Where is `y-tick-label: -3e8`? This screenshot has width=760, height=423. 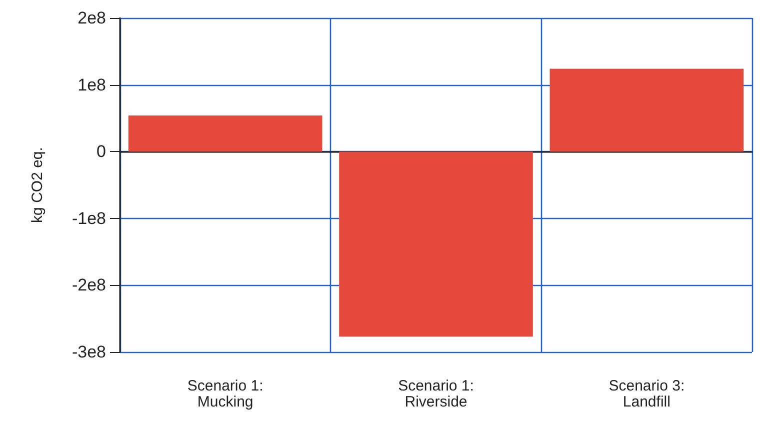
y-tick-label: -3e8 is located at coordinates (89, 352).